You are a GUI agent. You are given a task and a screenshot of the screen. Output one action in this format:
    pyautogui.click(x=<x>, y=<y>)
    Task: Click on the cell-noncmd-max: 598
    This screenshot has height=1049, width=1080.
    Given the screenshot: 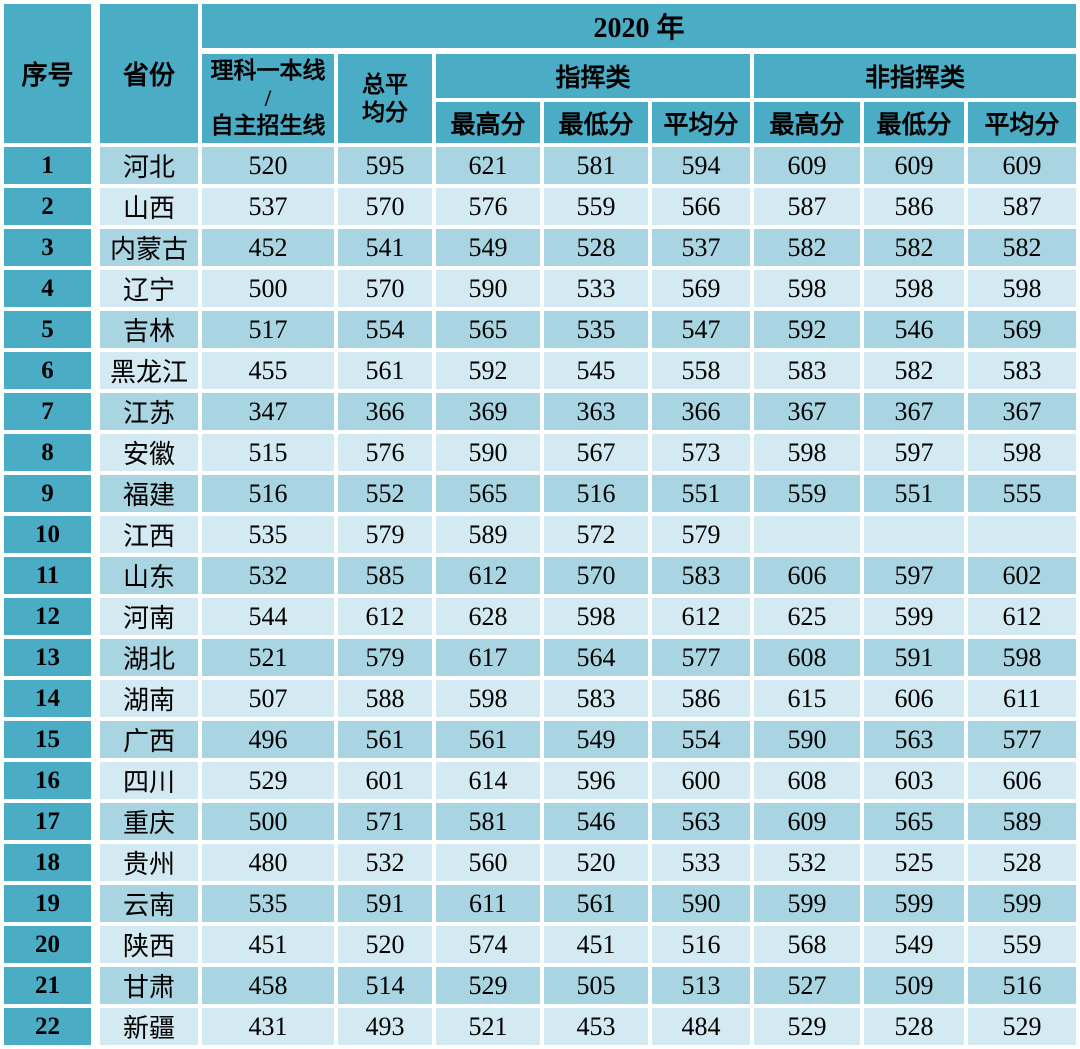 What is the action you would take?
    pyautogui.click(x=807, y=288)
    